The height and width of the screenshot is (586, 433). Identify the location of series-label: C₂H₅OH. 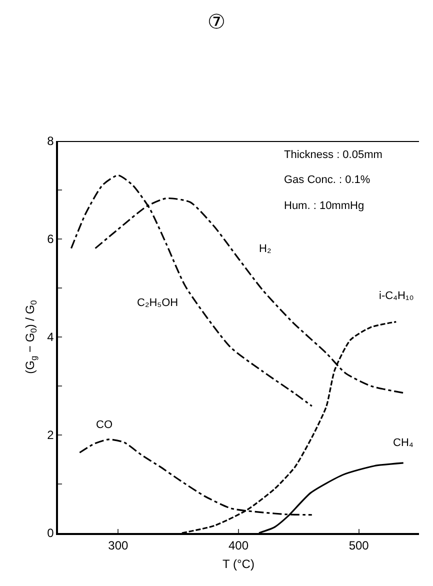
(157, 303).